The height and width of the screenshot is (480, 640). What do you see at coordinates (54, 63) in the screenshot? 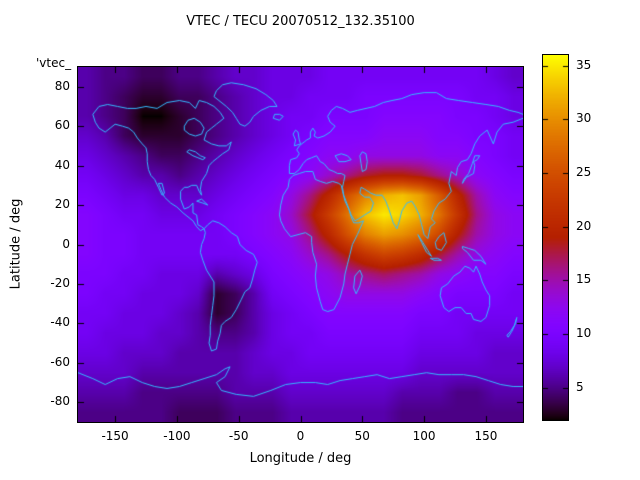
I see `plot-key-label: 'vtec_` at bounding box center [54, 63].